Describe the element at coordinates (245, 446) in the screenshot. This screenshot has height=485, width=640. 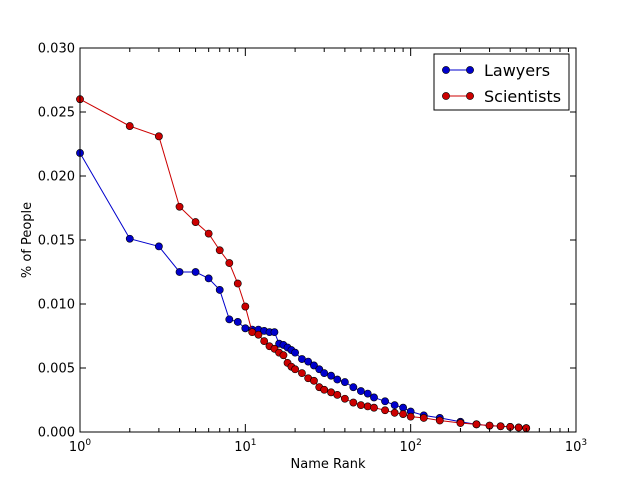
I see `x-tick-label: 10¹` at that location.